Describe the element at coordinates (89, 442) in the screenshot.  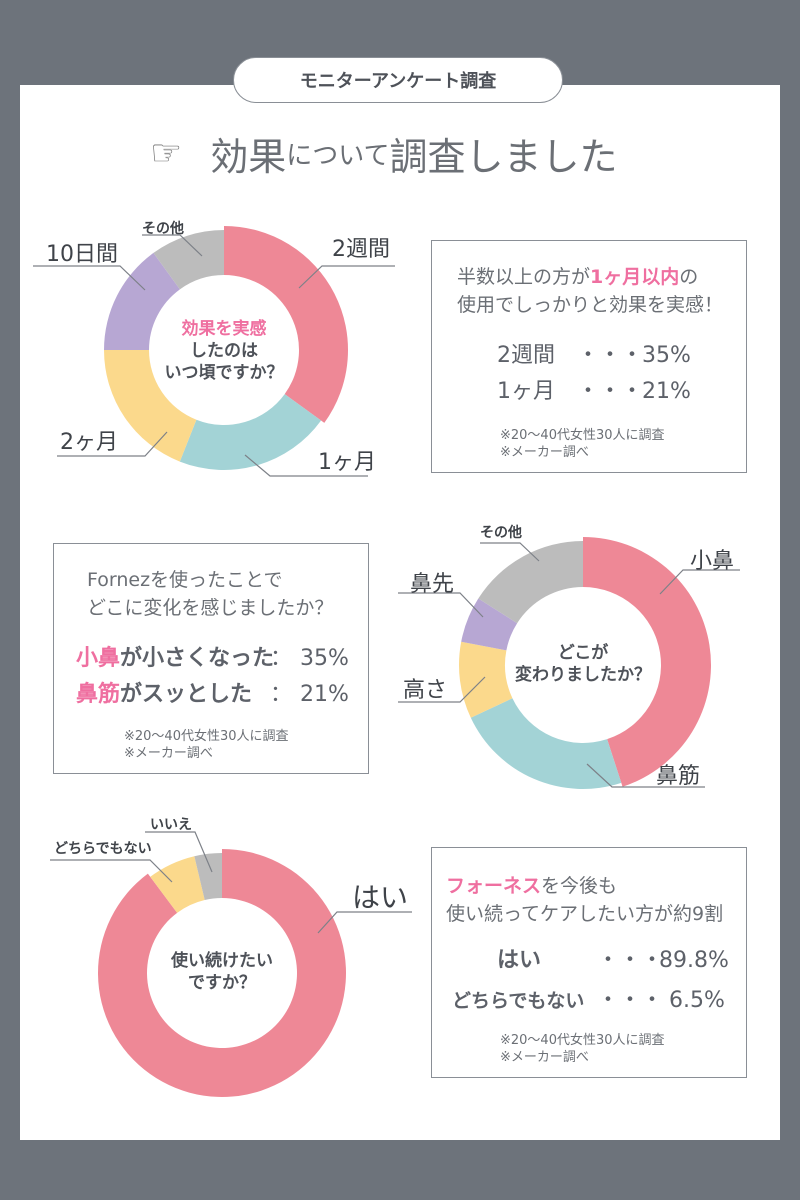
I see `chart1-label-2months: 2ヶ月` at that location.